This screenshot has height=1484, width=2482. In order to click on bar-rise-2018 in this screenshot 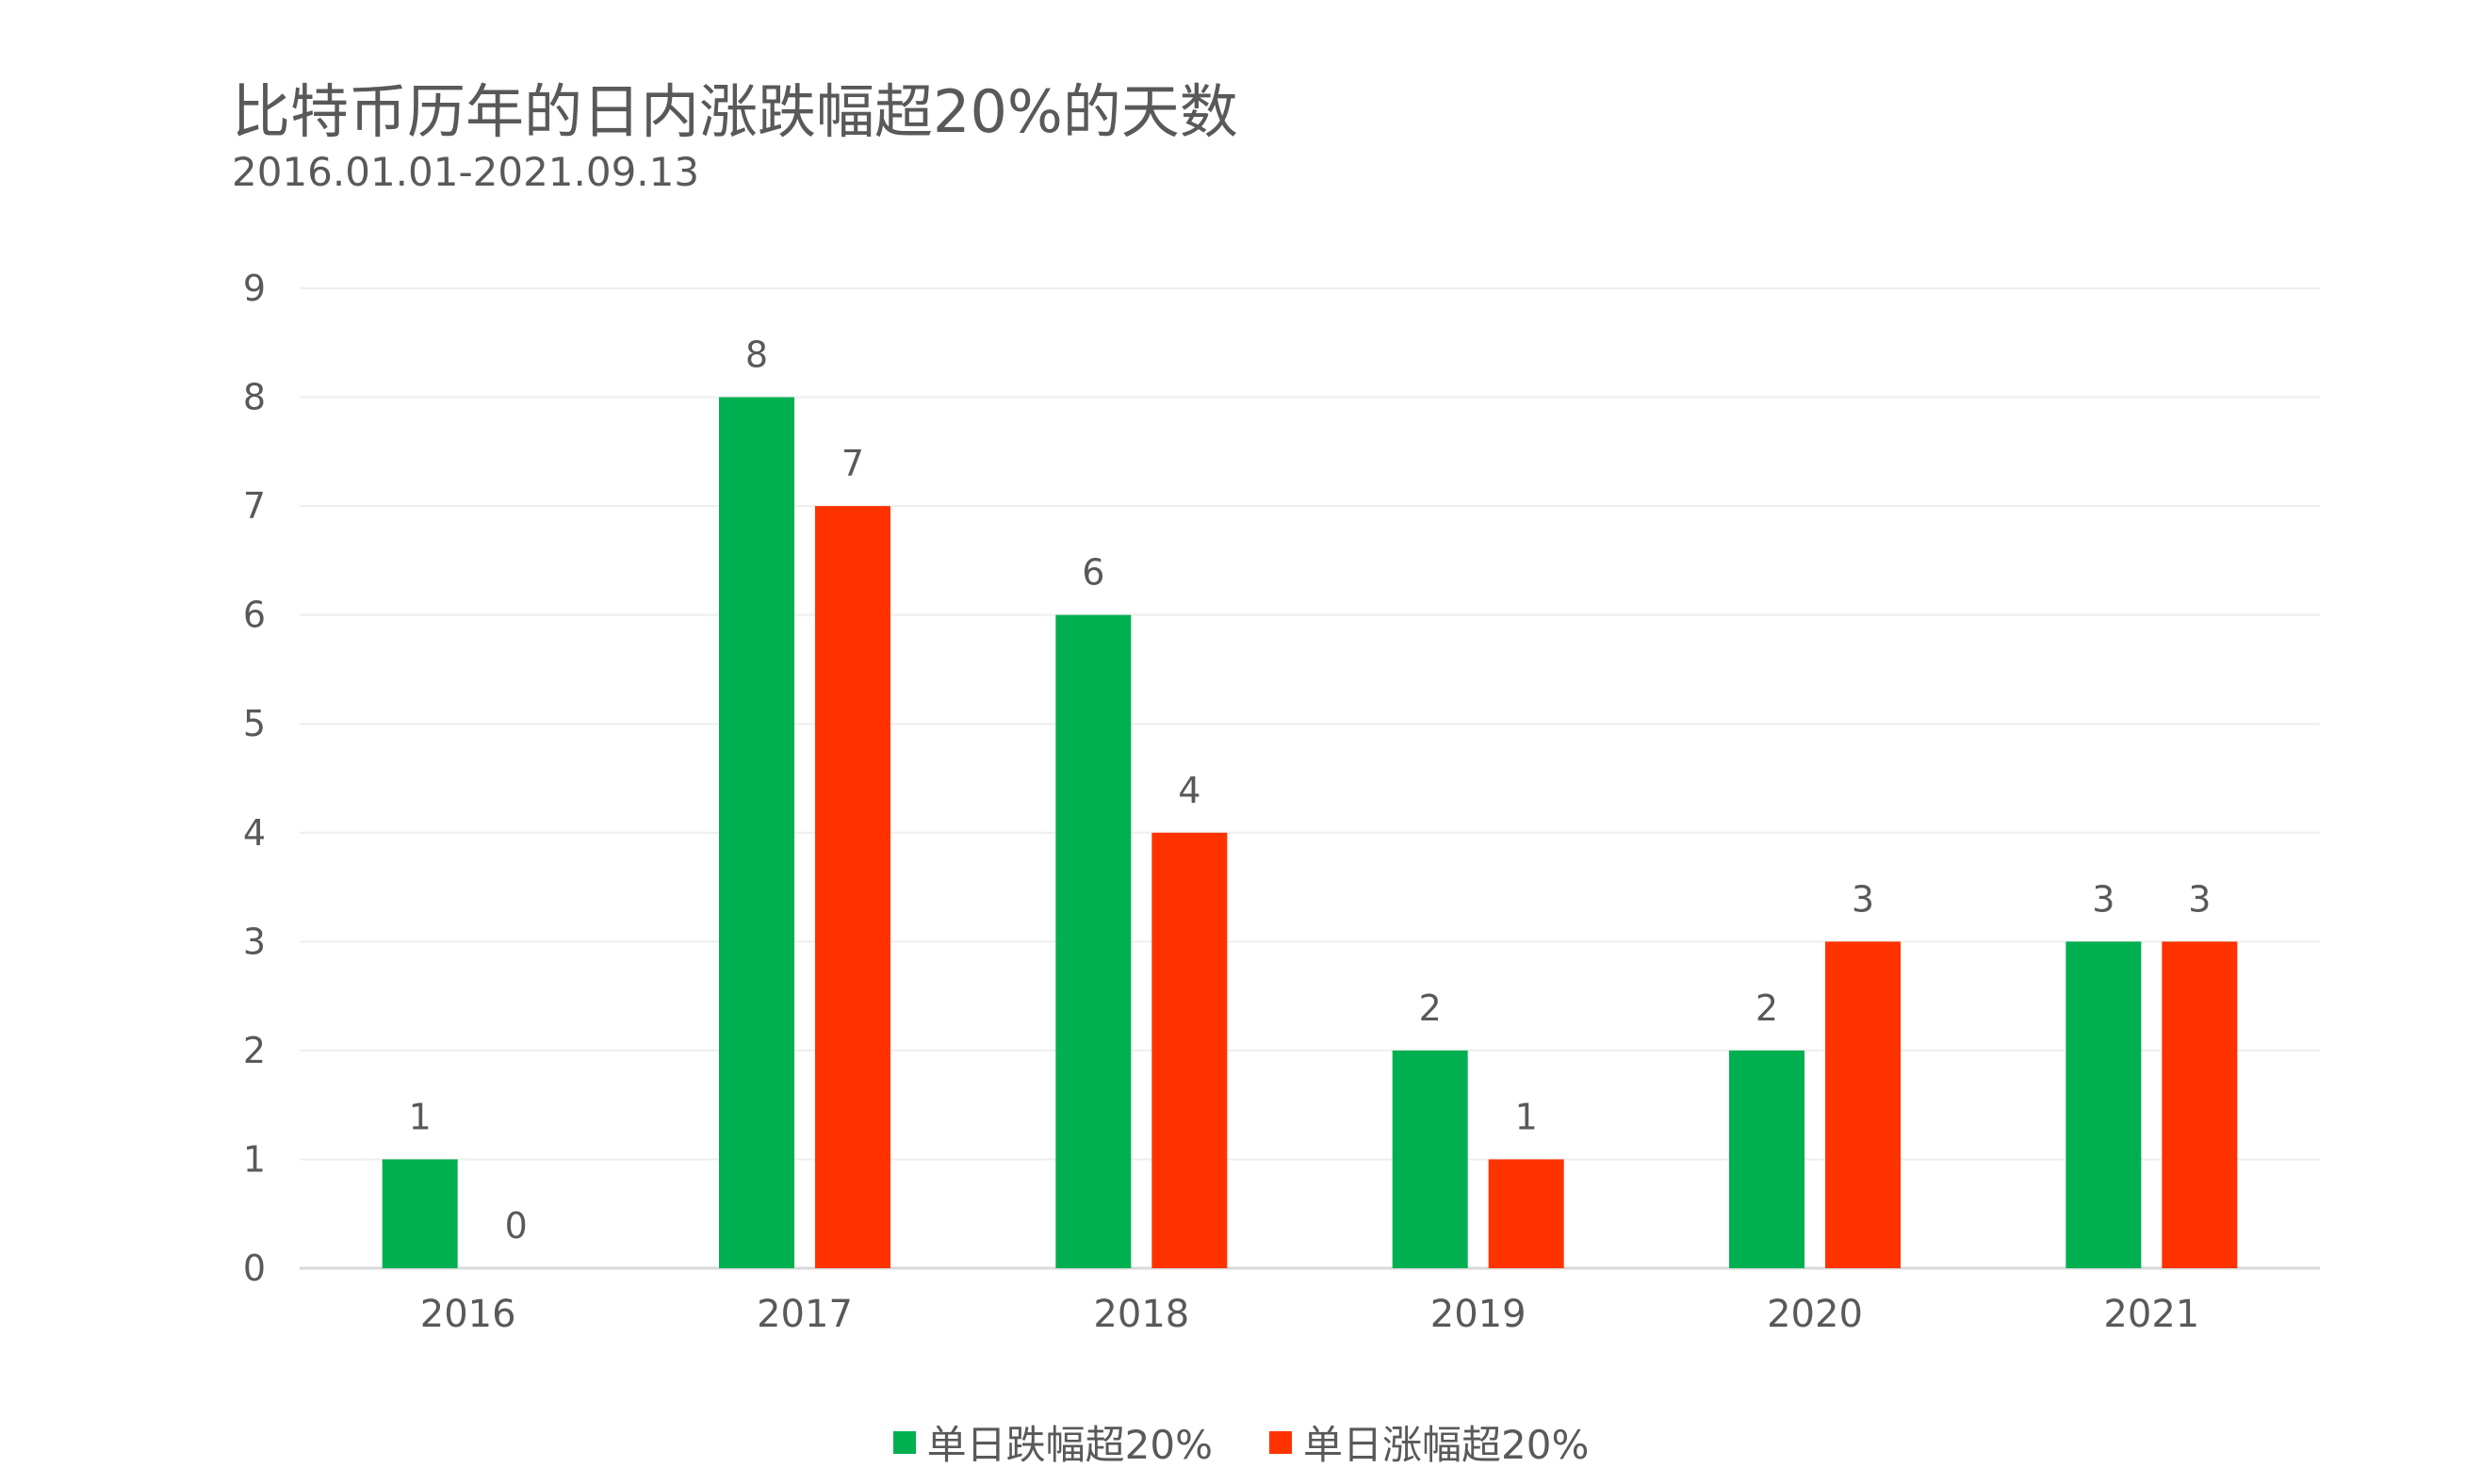, I will do `click(1189, 1050)`.